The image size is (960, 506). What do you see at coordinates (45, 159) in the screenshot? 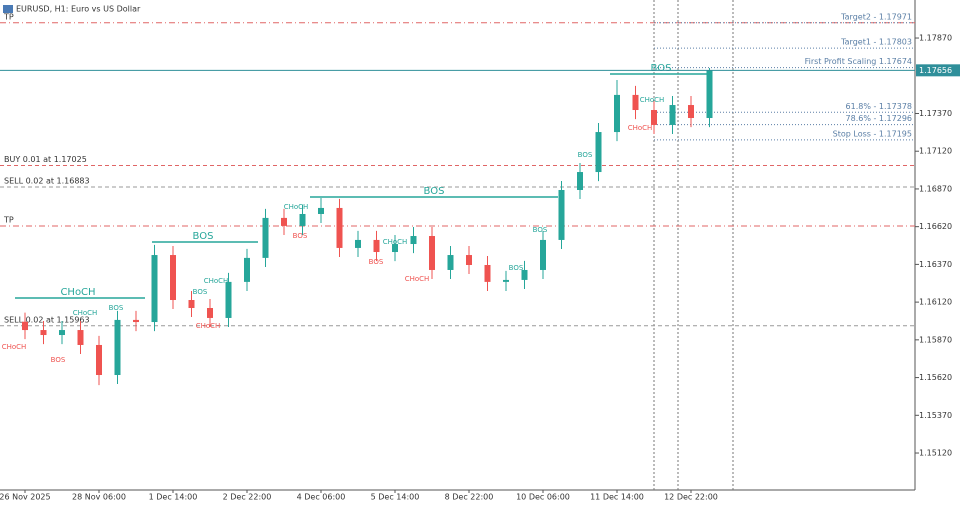
I see `level-label: BUY 0.01 at 1.17025` at bounding box center [45, 159].